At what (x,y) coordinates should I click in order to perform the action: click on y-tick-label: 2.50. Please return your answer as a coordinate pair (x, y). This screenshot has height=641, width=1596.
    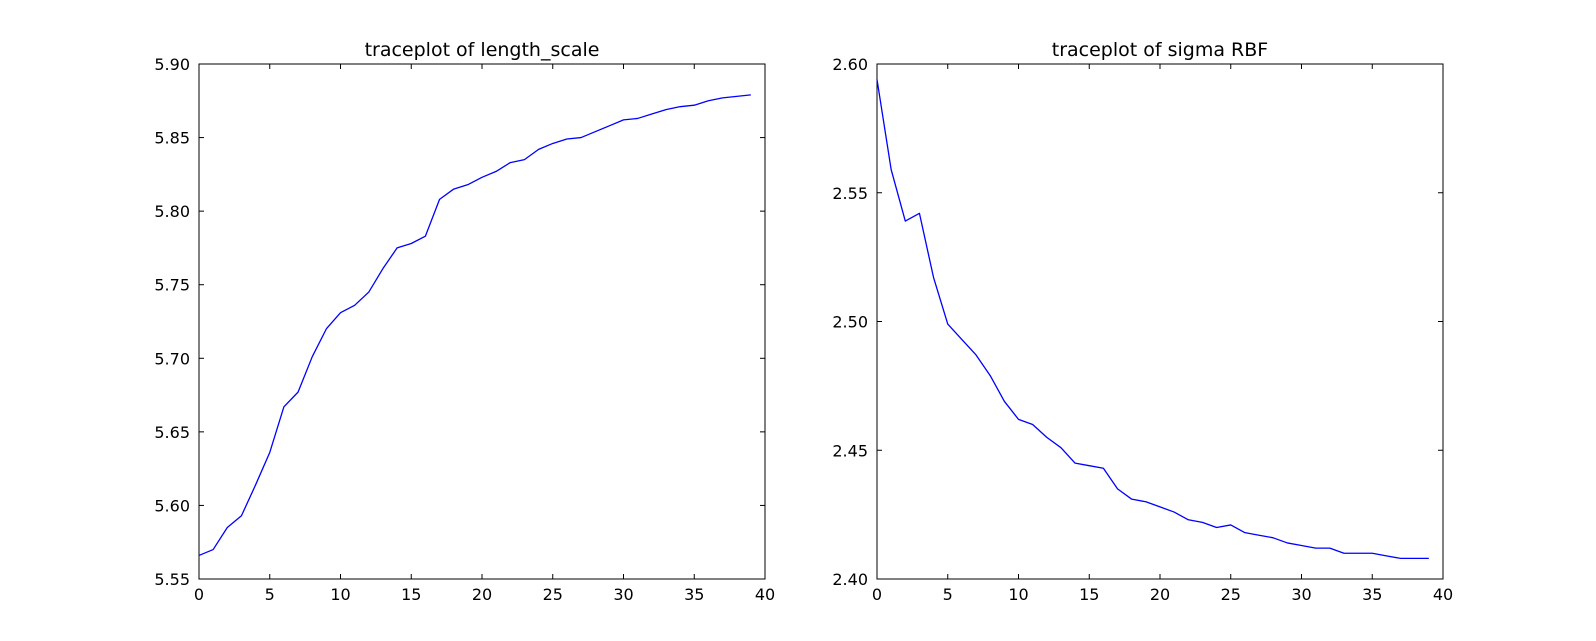
    Looking at the image, I should click on (850, 322).